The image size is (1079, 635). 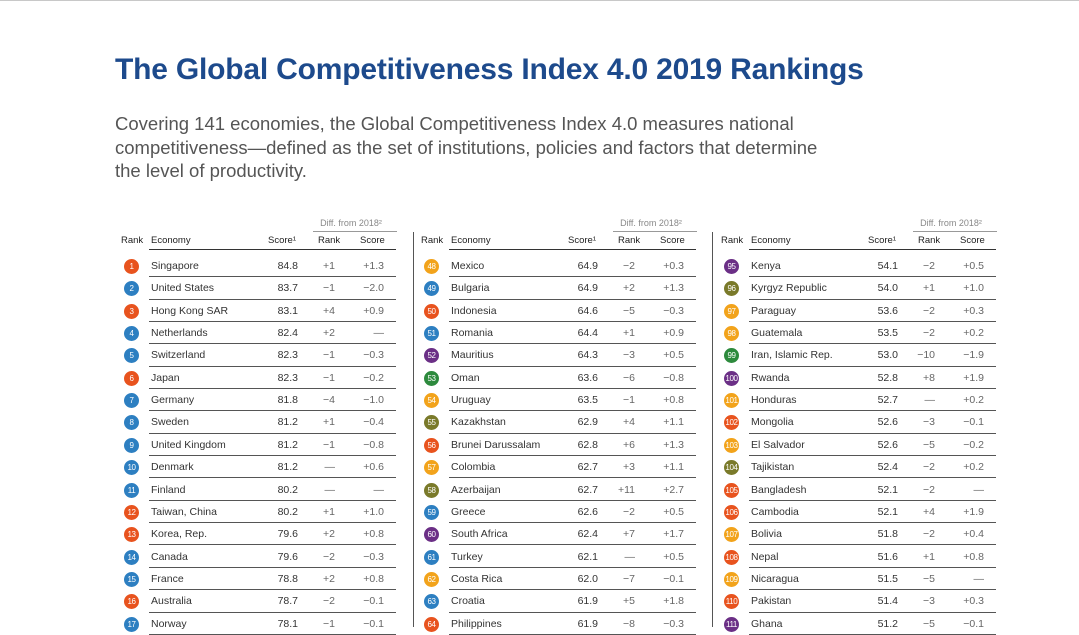 What do you see at coordinates (478, 422) in the screenshot?
I see `economy-name: Kazakhstan` at bounding box center [478, 422].